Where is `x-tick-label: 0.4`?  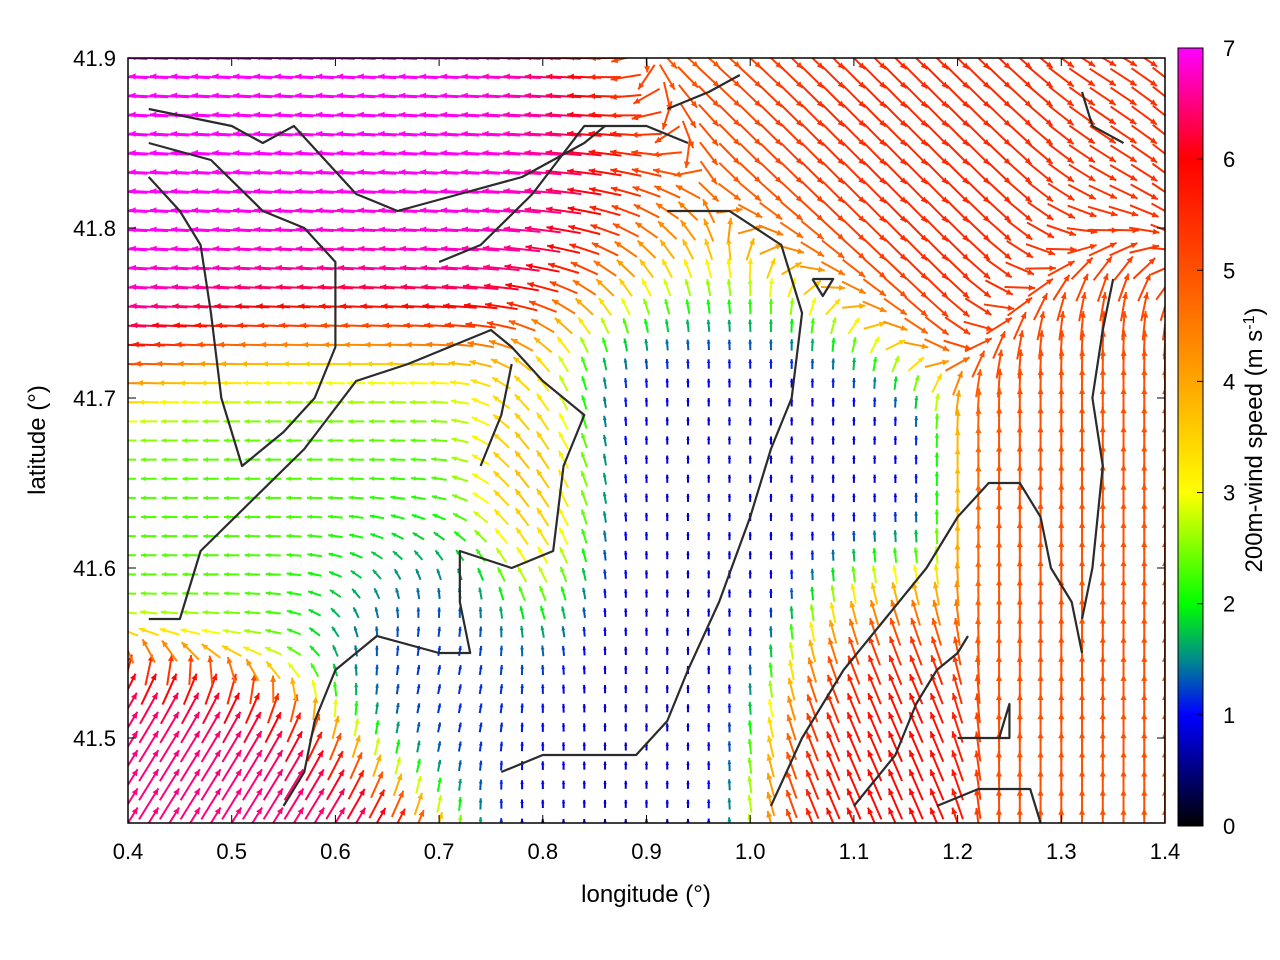
x-tick-label: 0.4 is located at coordinates (128, 851).